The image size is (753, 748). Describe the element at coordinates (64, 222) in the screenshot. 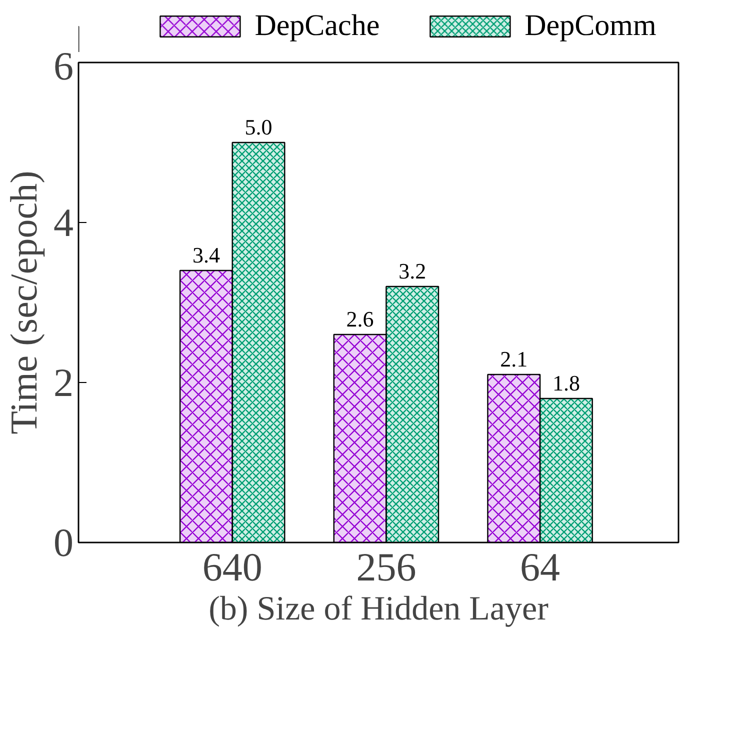

I see `y-tick-label: 4` at that location.